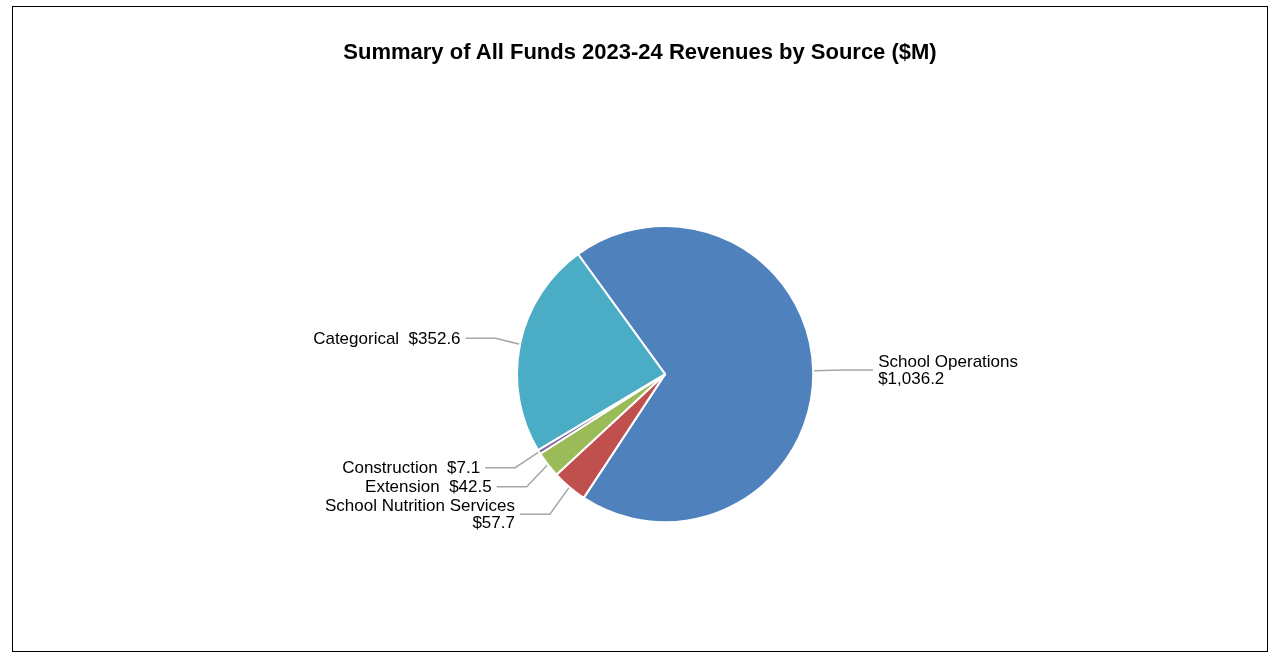 This screenshot has width=1281, height=656. I want to click on slice-label: Categorical $352.6, so click(387, 338).